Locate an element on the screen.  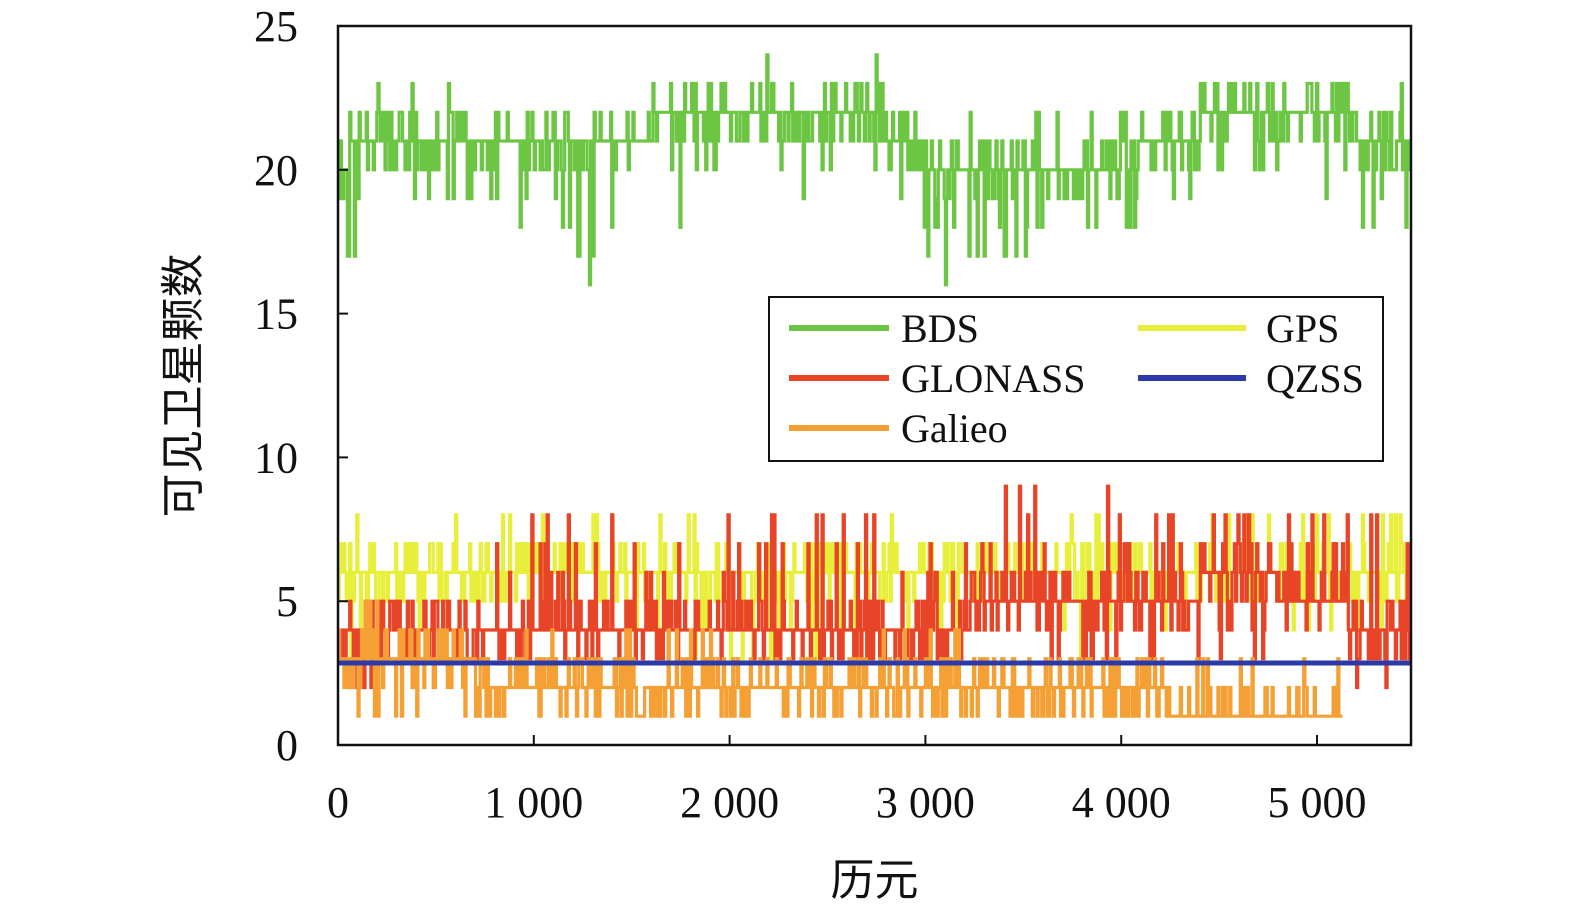
legend-label-bds: BDS is located at coordinates (940, 328).